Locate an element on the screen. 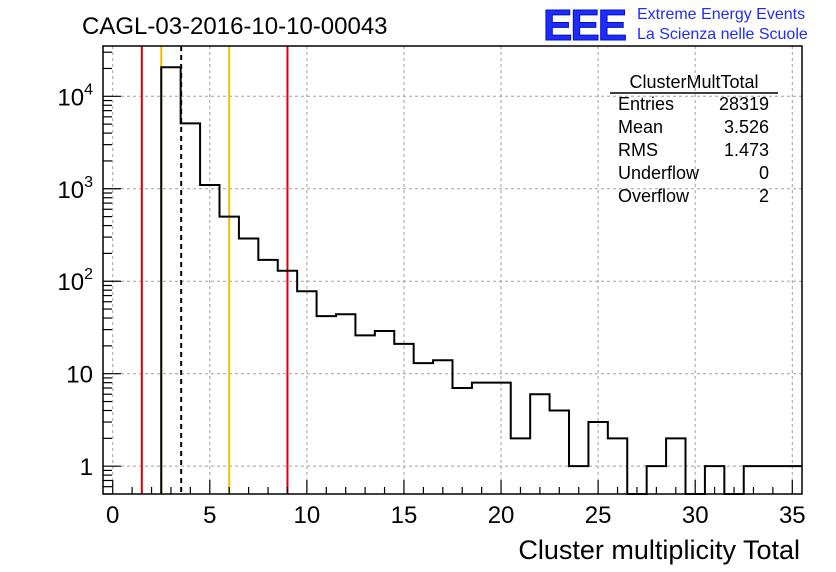  x-tick-label: 15 is located at coordinates (404, 515).